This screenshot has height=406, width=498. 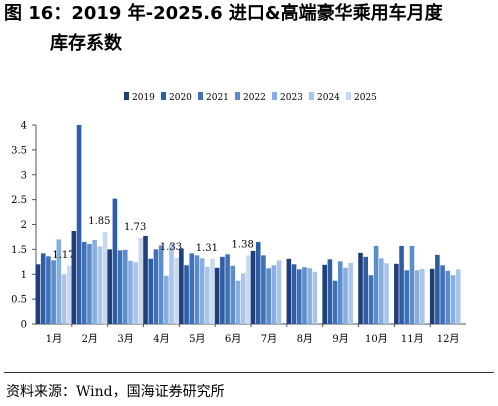 I want to click on x-tick-label: 2月, so click(x=90, y=339).